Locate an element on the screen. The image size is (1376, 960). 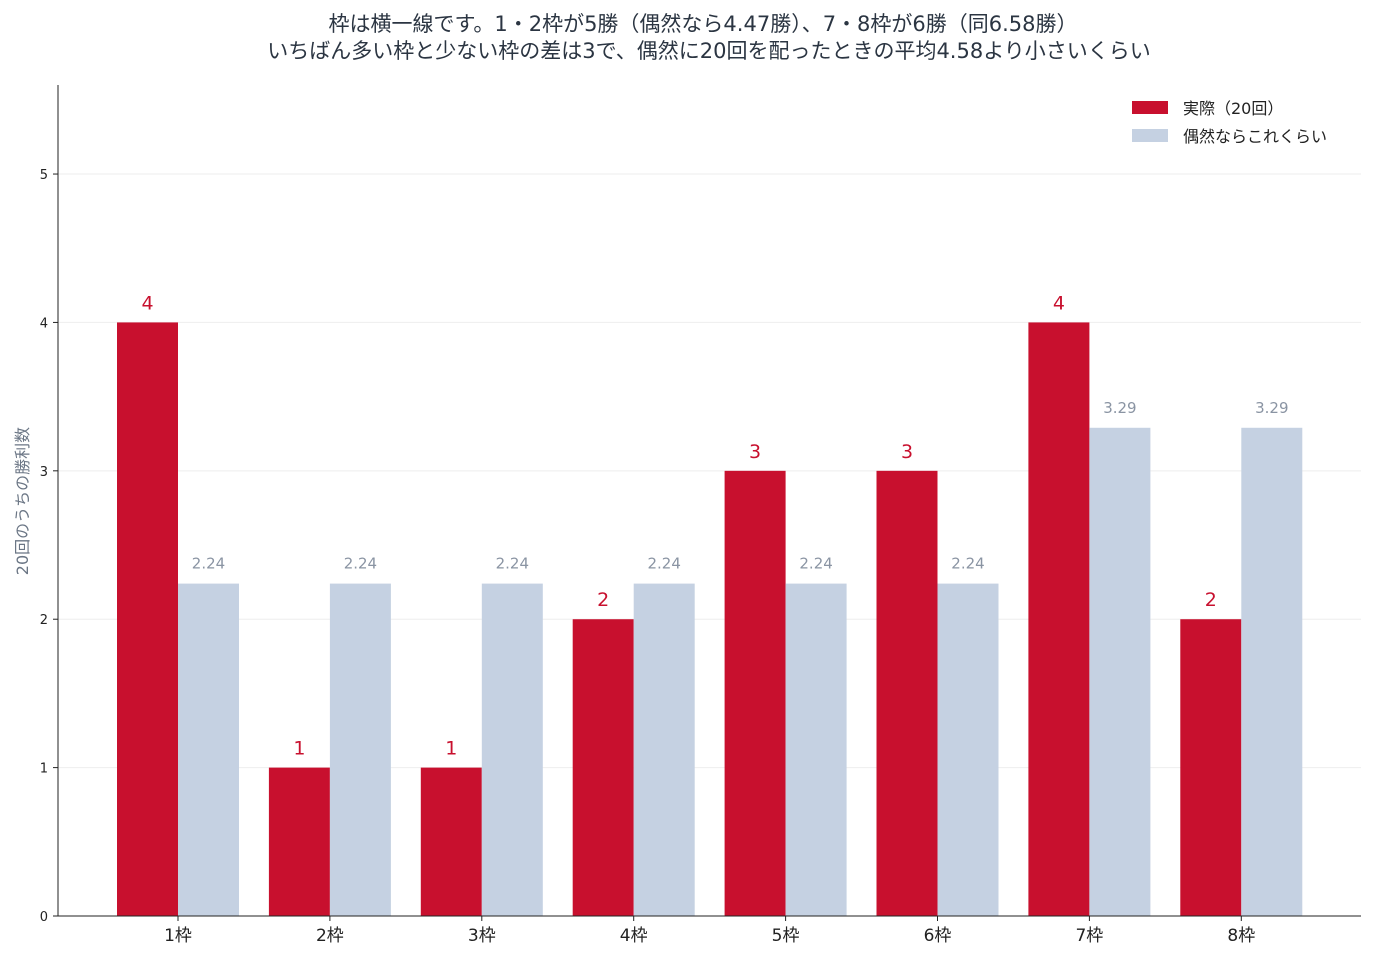
x-tick-label: 8枠 is located at coordinates (1241, 936).